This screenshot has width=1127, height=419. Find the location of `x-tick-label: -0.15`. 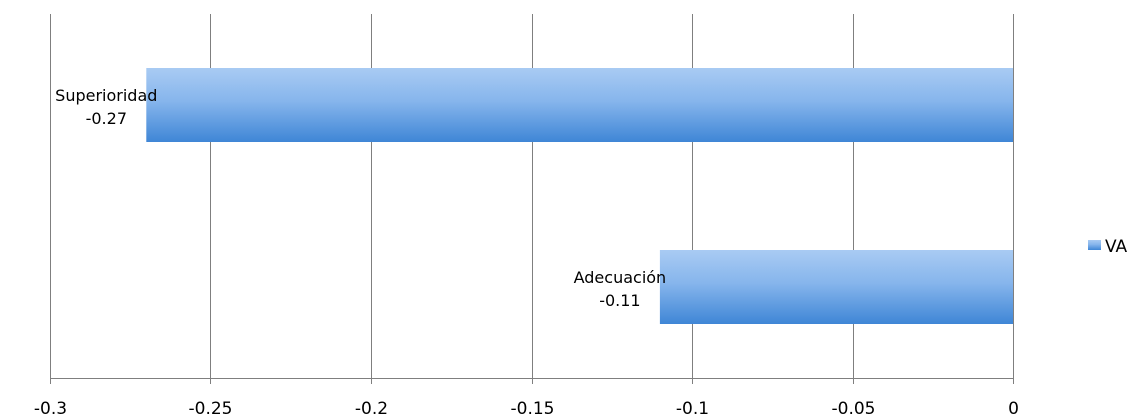

x-tick-label: -0.15 is located at coordinates (533, 409).